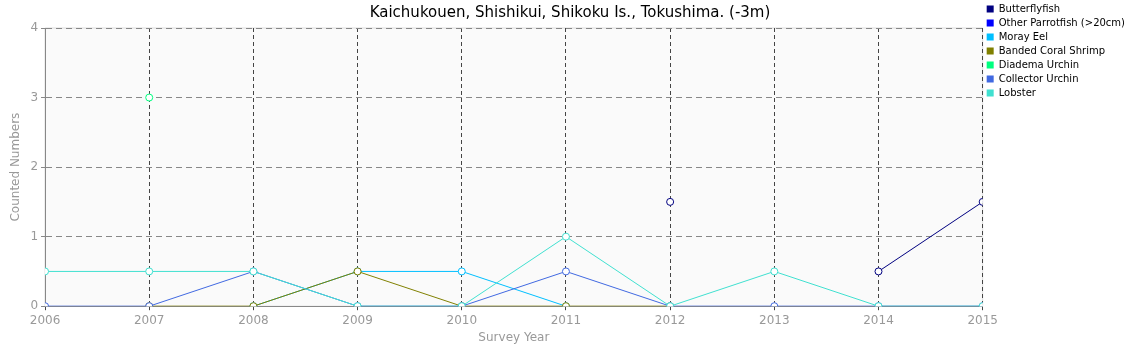 This screenshot has width=1140, height=345. Describe the element at coordinates (253, 319) in the screenshot. I see `x-tick-label: 2008` at that location.